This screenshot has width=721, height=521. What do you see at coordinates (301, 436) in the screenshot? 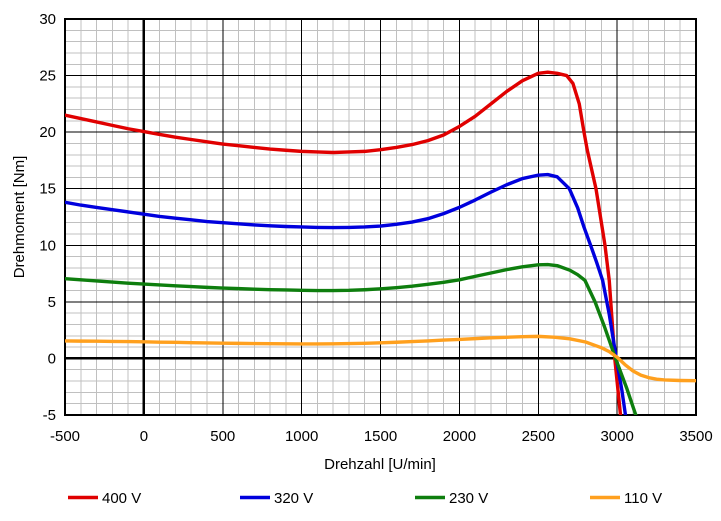
I see `x-tick-label: 1000` at bounding box center [301, 436].